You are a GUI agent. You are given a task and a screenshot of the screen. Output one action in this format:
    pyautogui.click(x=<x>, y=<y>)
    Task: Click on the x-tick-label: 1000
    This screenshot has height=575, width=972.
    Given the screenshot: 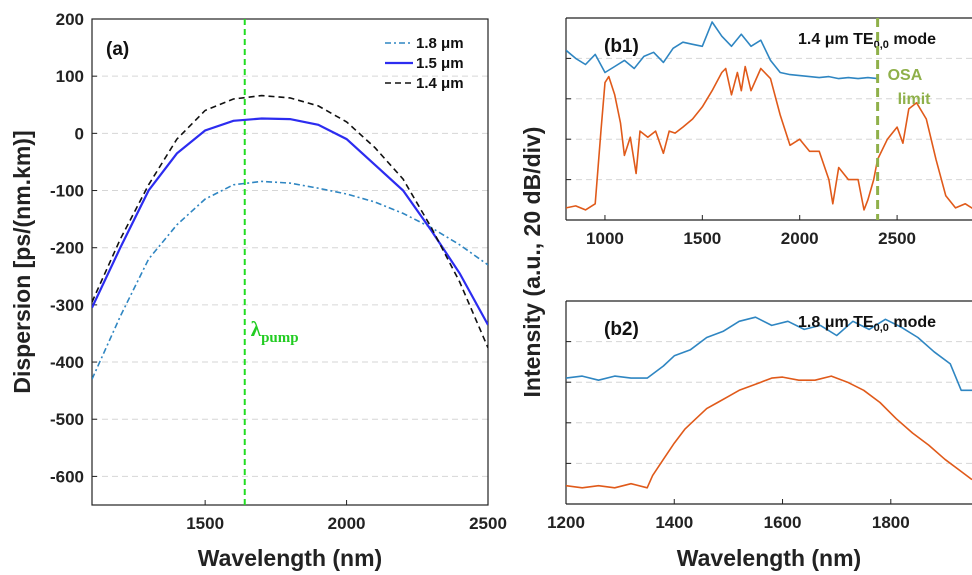 What is the action you would take?
    pyautogui.click(x=605, y=238)
    